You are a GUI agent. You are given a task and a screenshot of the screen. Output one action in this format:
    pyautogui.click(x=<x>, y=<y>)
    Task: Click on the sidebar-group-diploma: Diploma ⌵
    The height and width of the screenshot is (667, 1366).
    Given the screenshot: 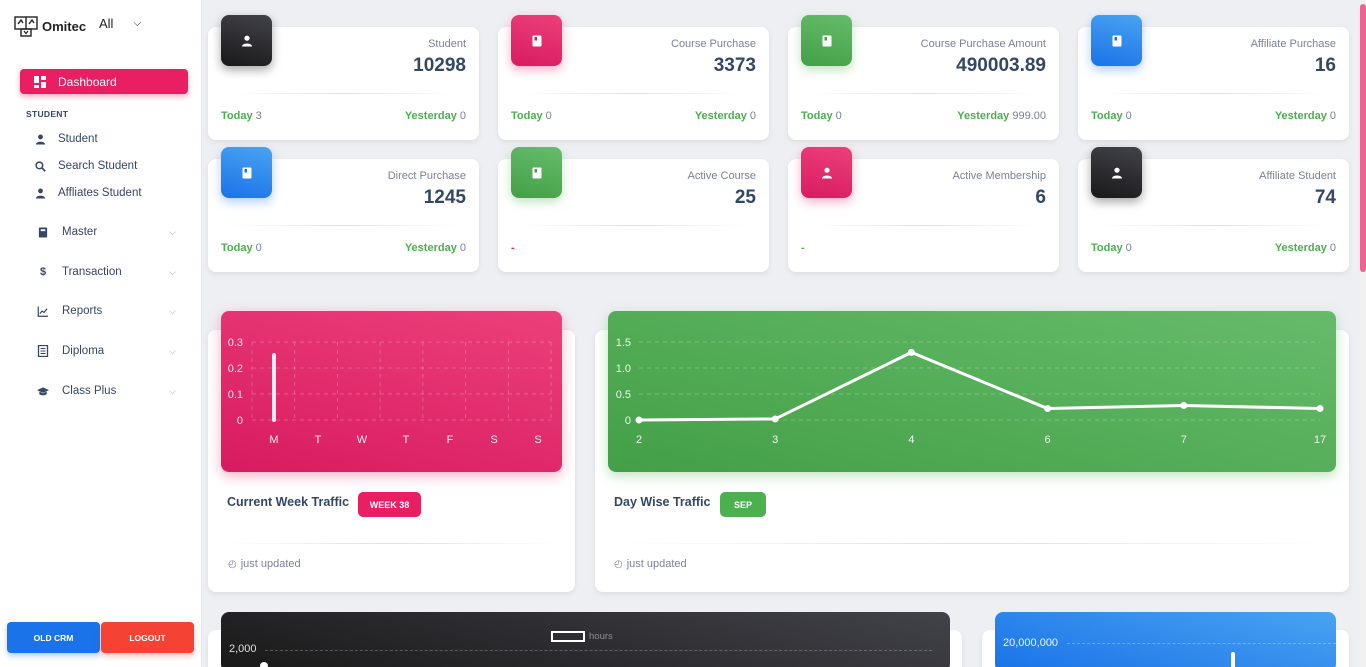 What is the action you would take?
    pyautogui.click(x=106, y=351)
    